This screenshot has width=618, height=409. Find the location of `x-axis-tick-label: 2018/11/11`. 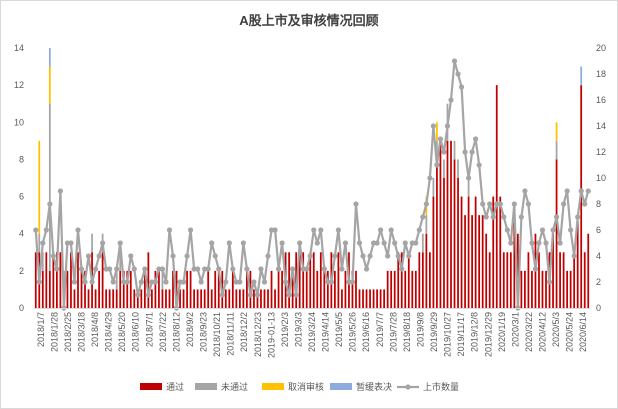

x-axis-tick-label: 2018/11/11 is located at coordinates (231, 334).